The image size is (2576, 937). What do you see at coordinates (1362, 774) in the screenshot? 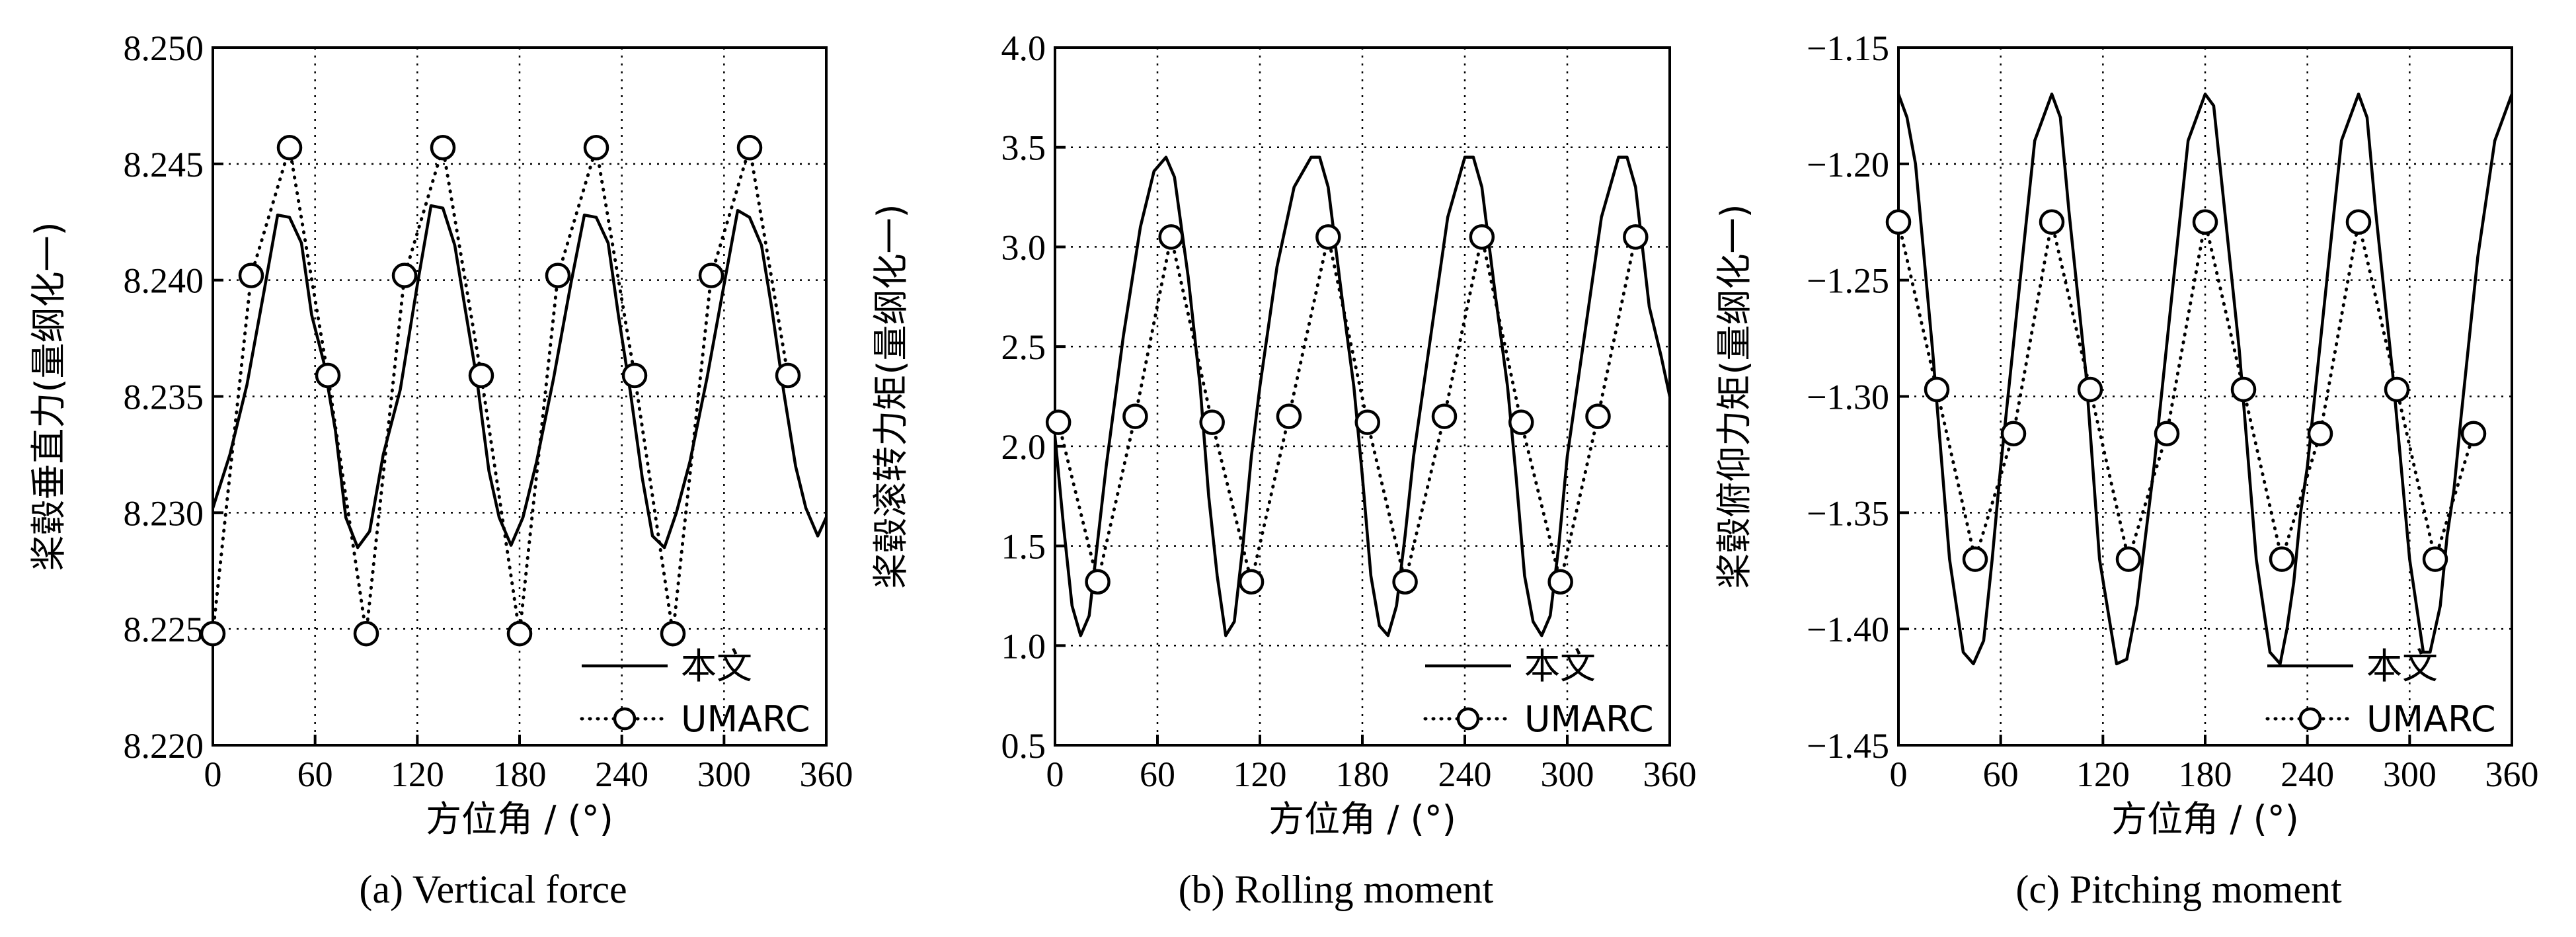
I see `rolling-moment-x-tick-label: 180` at bounding box center [1362, 774].